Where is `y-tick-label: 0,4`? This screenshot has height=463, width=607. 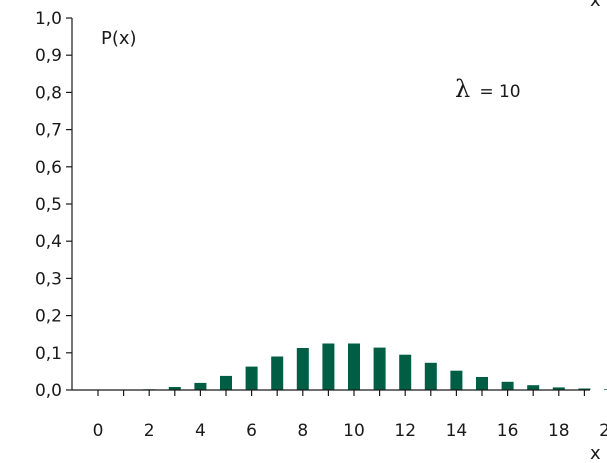 y-tick-label: 0,4 is located at coordinates (48, 242).